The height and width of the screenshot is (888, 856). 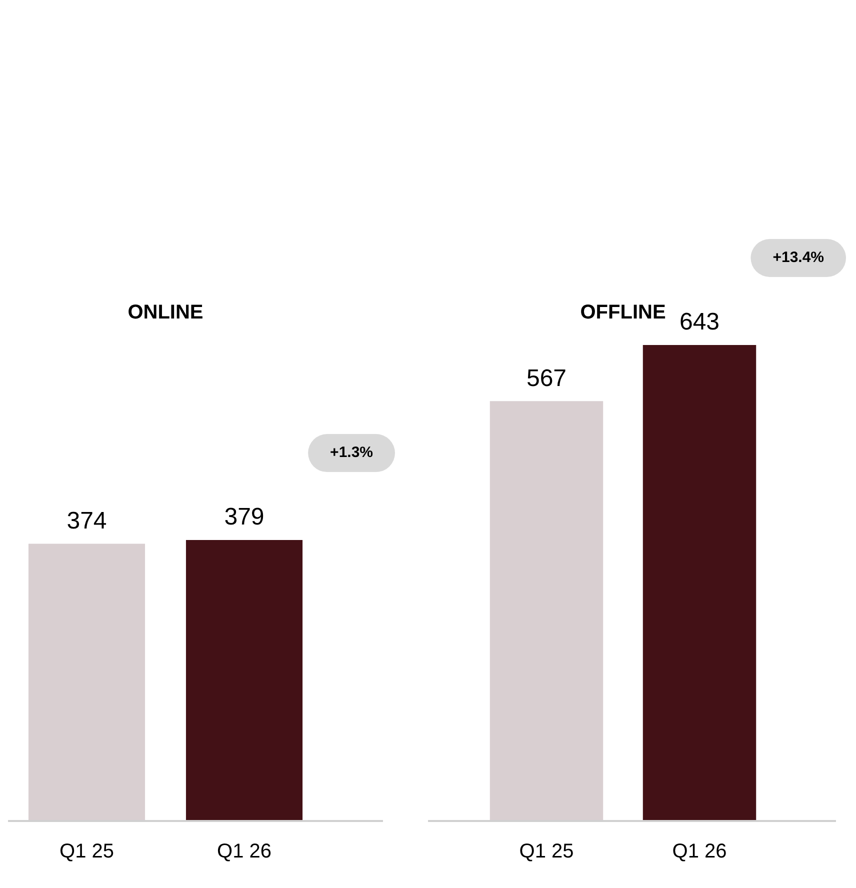 What do you see at coordinates (244, 517) in the screenshot?
I see `data-label: 379` at bounding box center [244, 517].